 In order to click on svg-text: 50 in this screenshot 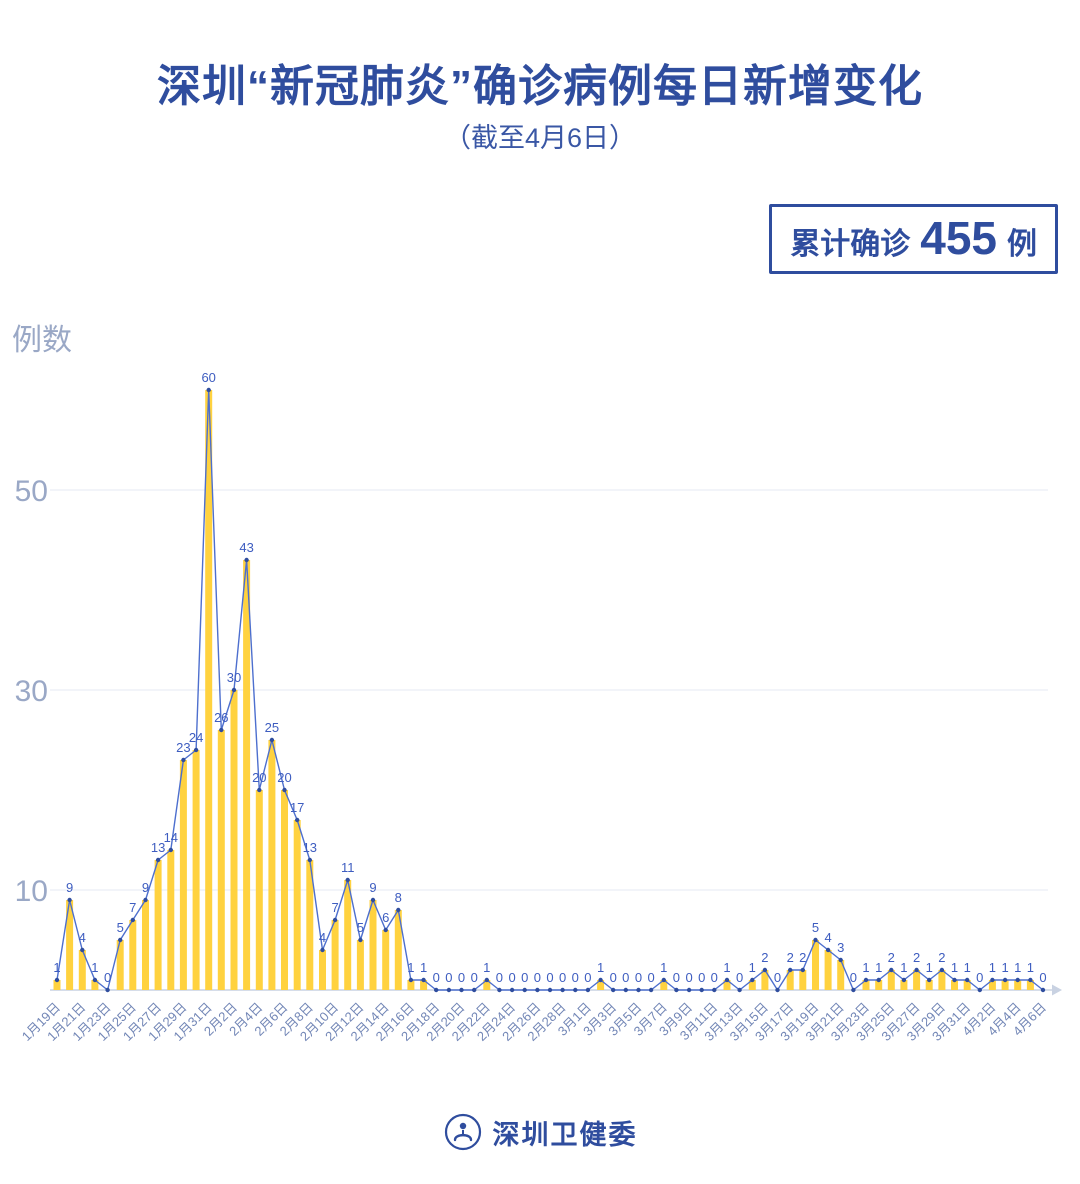, I will do `click(31, 491)`.